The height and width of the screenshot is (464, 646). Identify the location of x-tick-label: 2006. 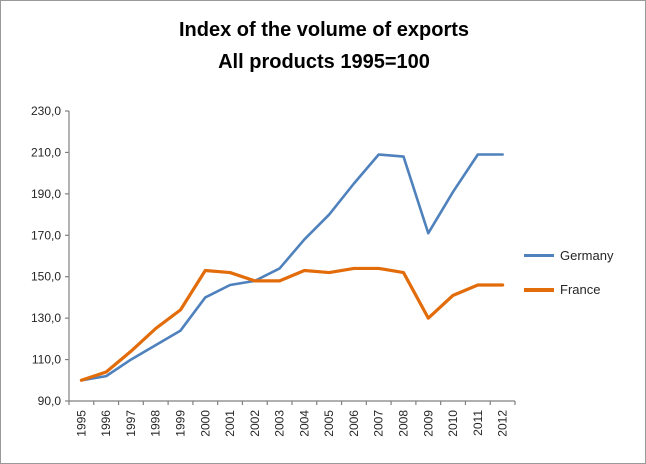
(354, 423).